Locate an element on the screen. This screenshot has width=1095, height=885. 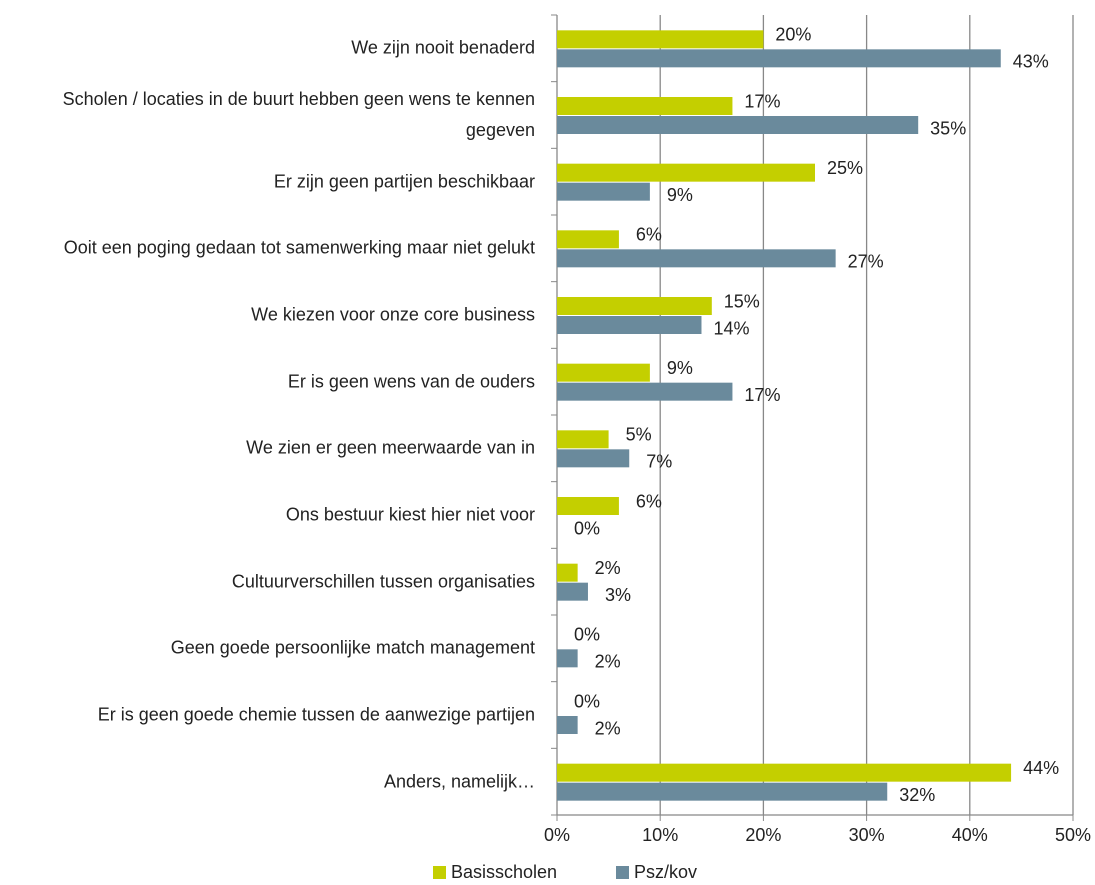
value-label: 3% is located at coordinates (618, 595).